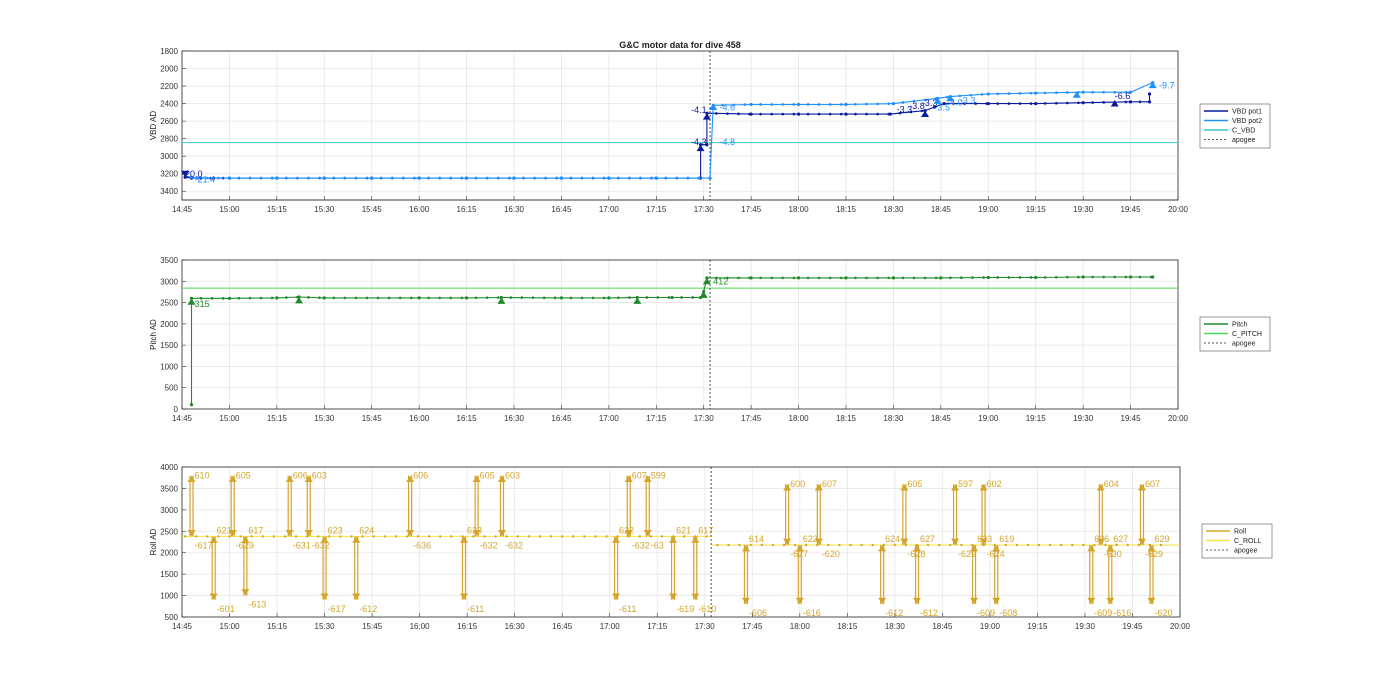  What do you see at coordinates (372, 418) in the screenshot?
I see `x-tick-label: 15:45` at bounding box center [372, 418].